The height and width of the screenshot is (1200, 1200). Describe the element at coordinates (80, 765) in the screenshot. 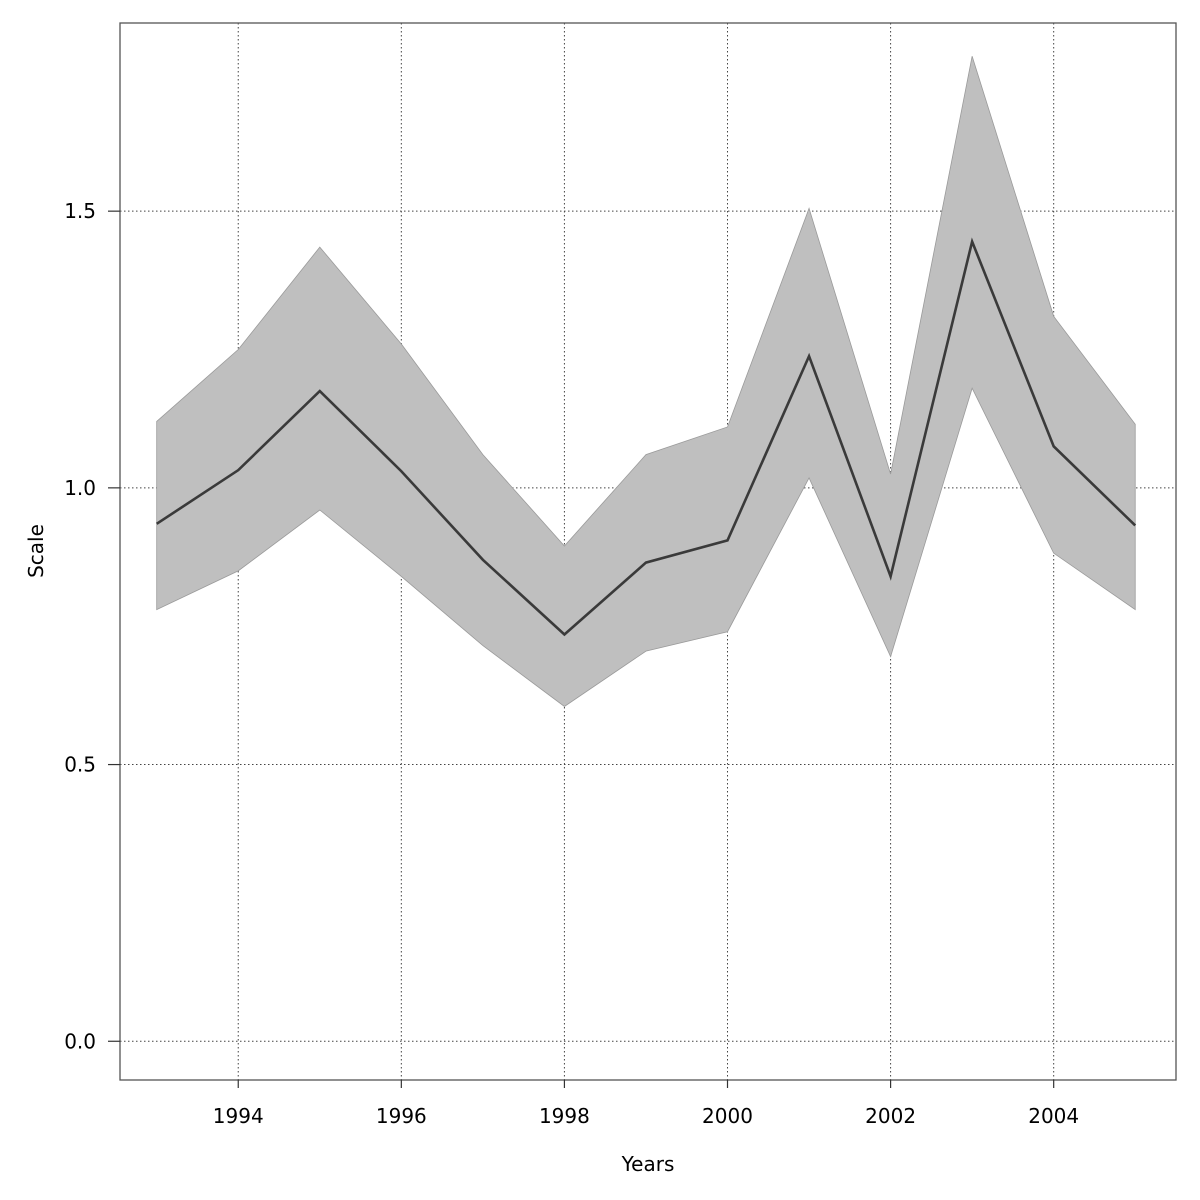

I see `y-tick-label: 0.5` at that location.